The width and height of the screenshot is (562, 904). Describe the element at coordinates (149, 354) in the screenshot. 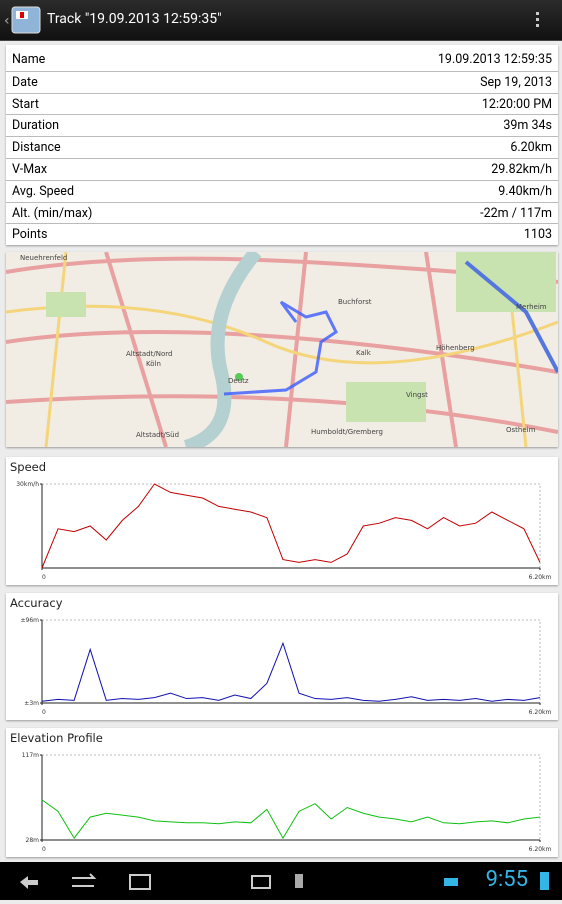

I see `map-label: Altstadt/Nord` at that location.